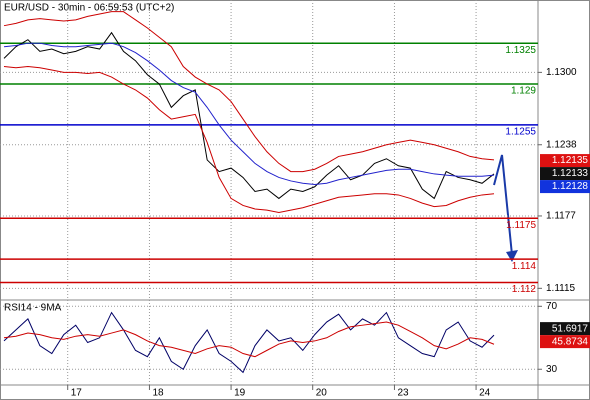 This screenshot has height=400, width=590. What do you see at coordinates (520, 50) in the screenshot?
I see `level-label: 1.1325` at bounding box center [520, 50].